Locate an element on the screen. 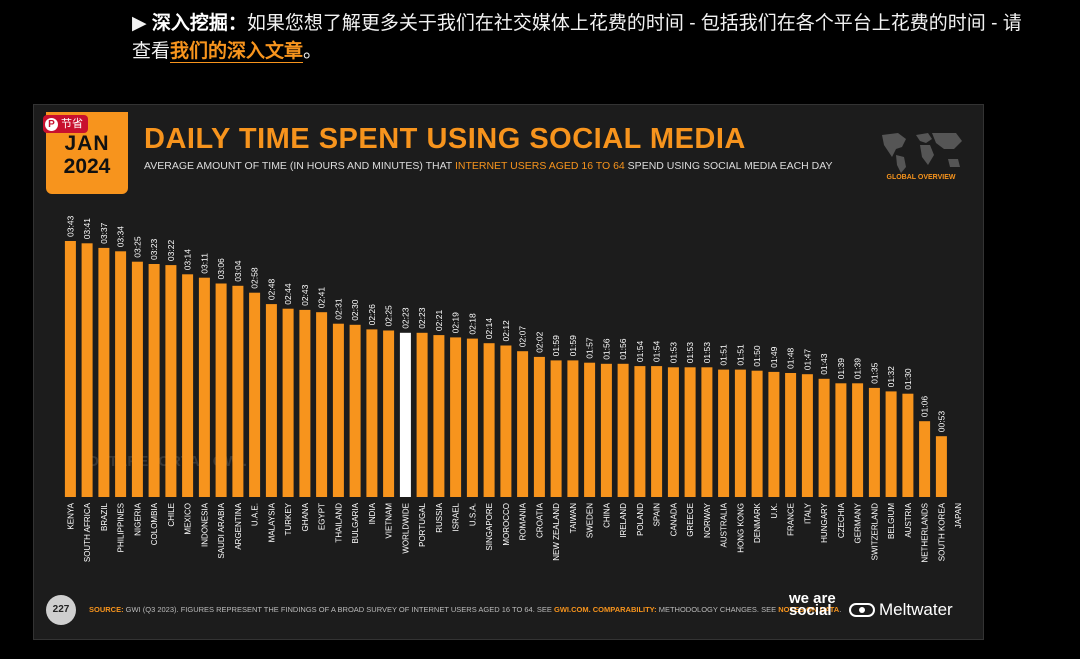  bar-worldwide is located at coordinates (405, 414).